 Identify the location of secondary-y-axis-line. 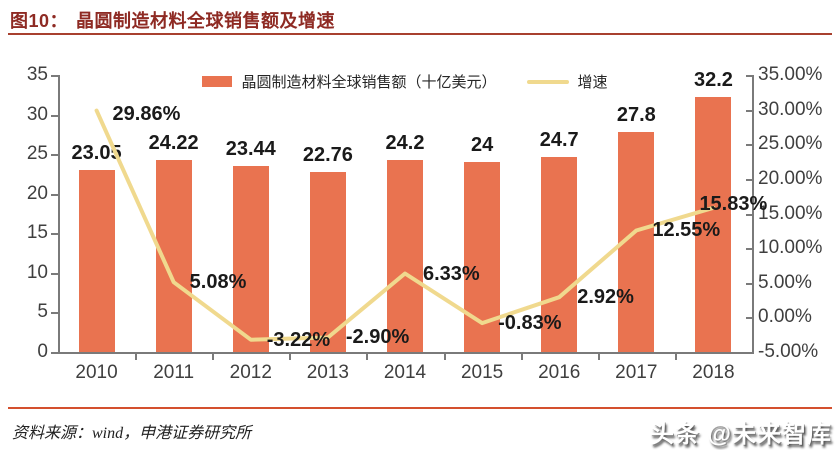
(753, 214).